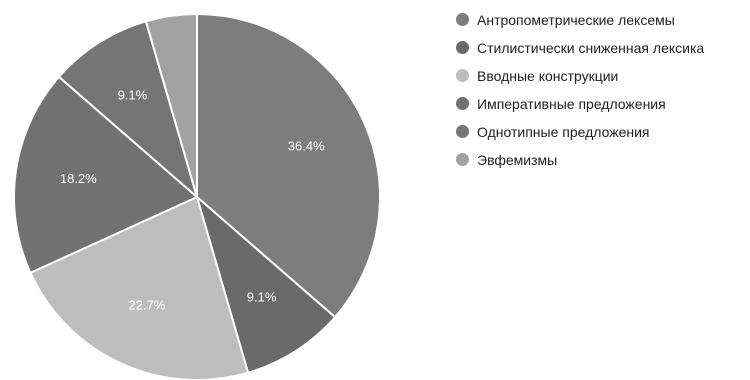 The width and height of the screenshot is (750, 380). What do you see at coordinates (78, 178) in the screenshot?
I see `slice-label-4: 18.2%` at bounding box center [78, 178].